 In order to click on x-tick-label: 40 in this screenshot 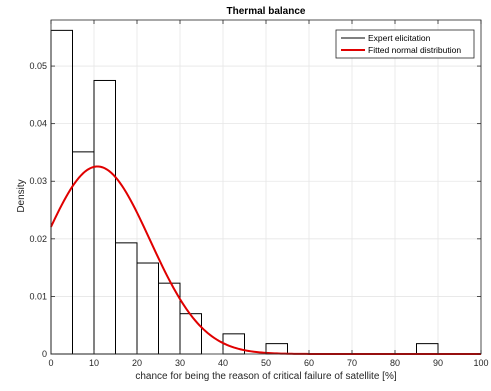, I will do `click(223, 363)`.